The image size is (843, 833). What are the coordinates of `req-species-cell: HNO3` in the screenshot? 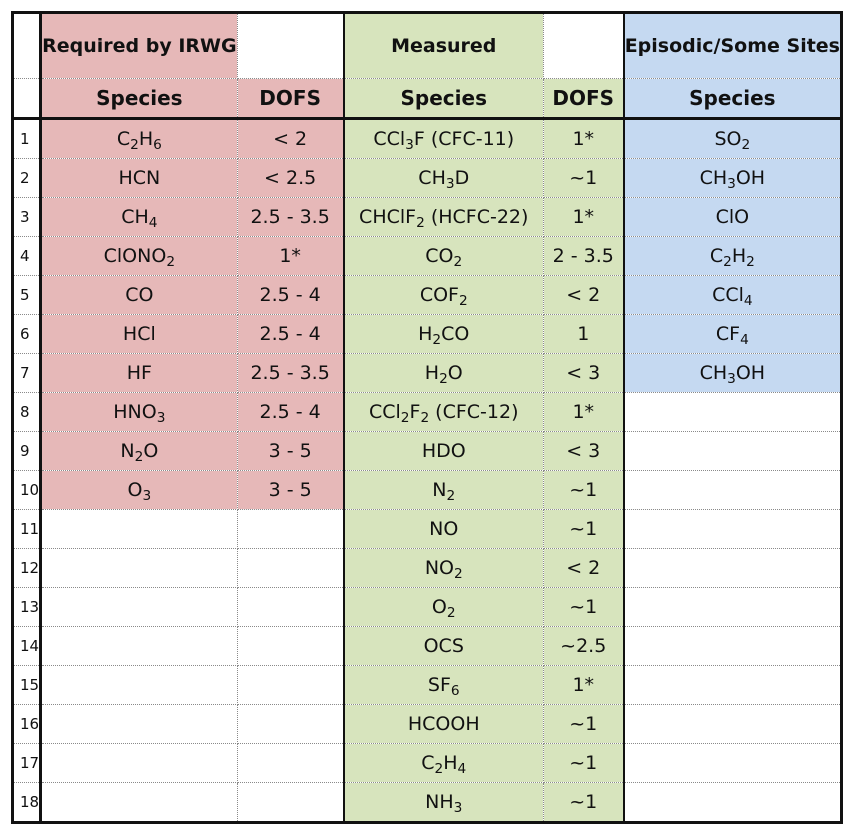 It's located at (139, 412).